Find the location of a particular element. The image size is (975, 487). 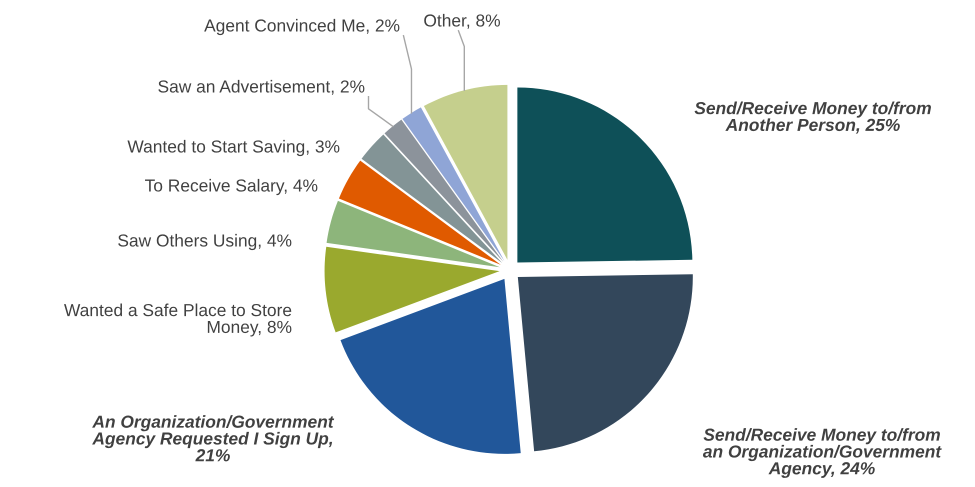

slice-label: Wanted to Start Saving, 3% is located at coordinates (233, 148).